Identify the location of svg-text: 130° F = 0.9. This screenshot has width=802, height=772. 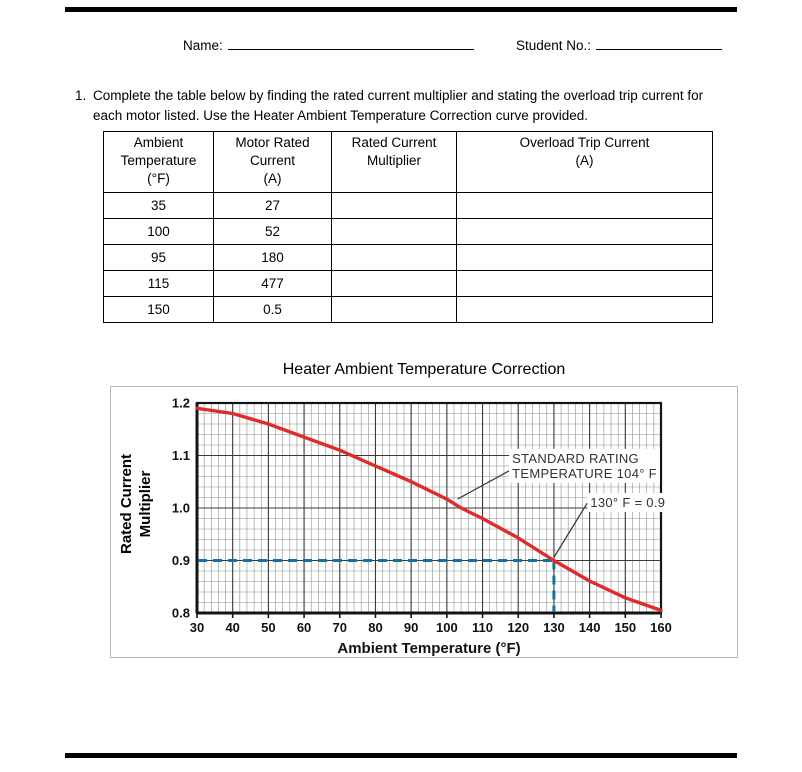
(627, 502).